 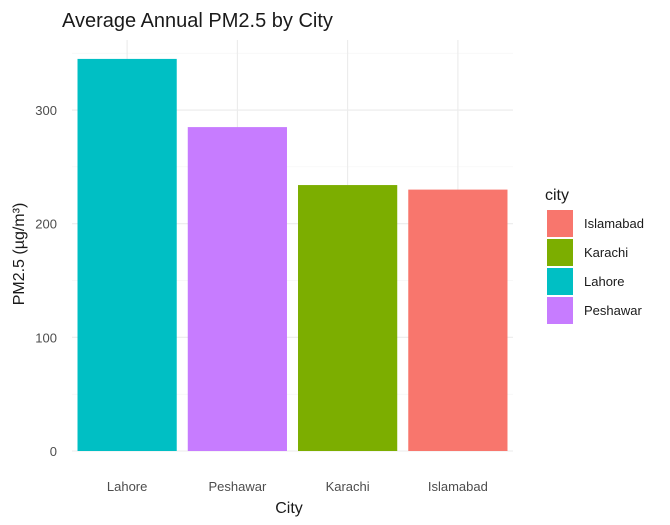 I want to click on y-axis-title: PM2.5 (µg/m³), so click(x=19, y=254).